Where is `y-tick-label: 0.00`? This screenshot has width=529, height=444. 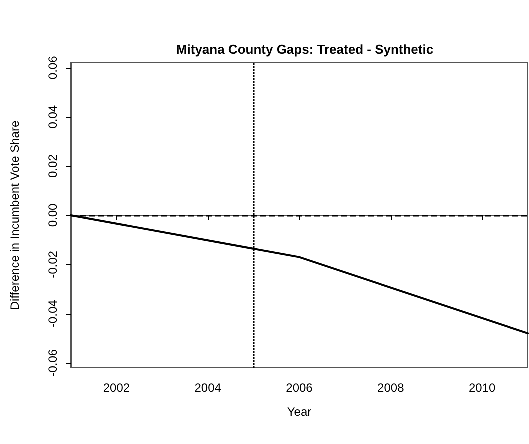
y-tick-label: 0.00 is located at coordinates (53, 216).